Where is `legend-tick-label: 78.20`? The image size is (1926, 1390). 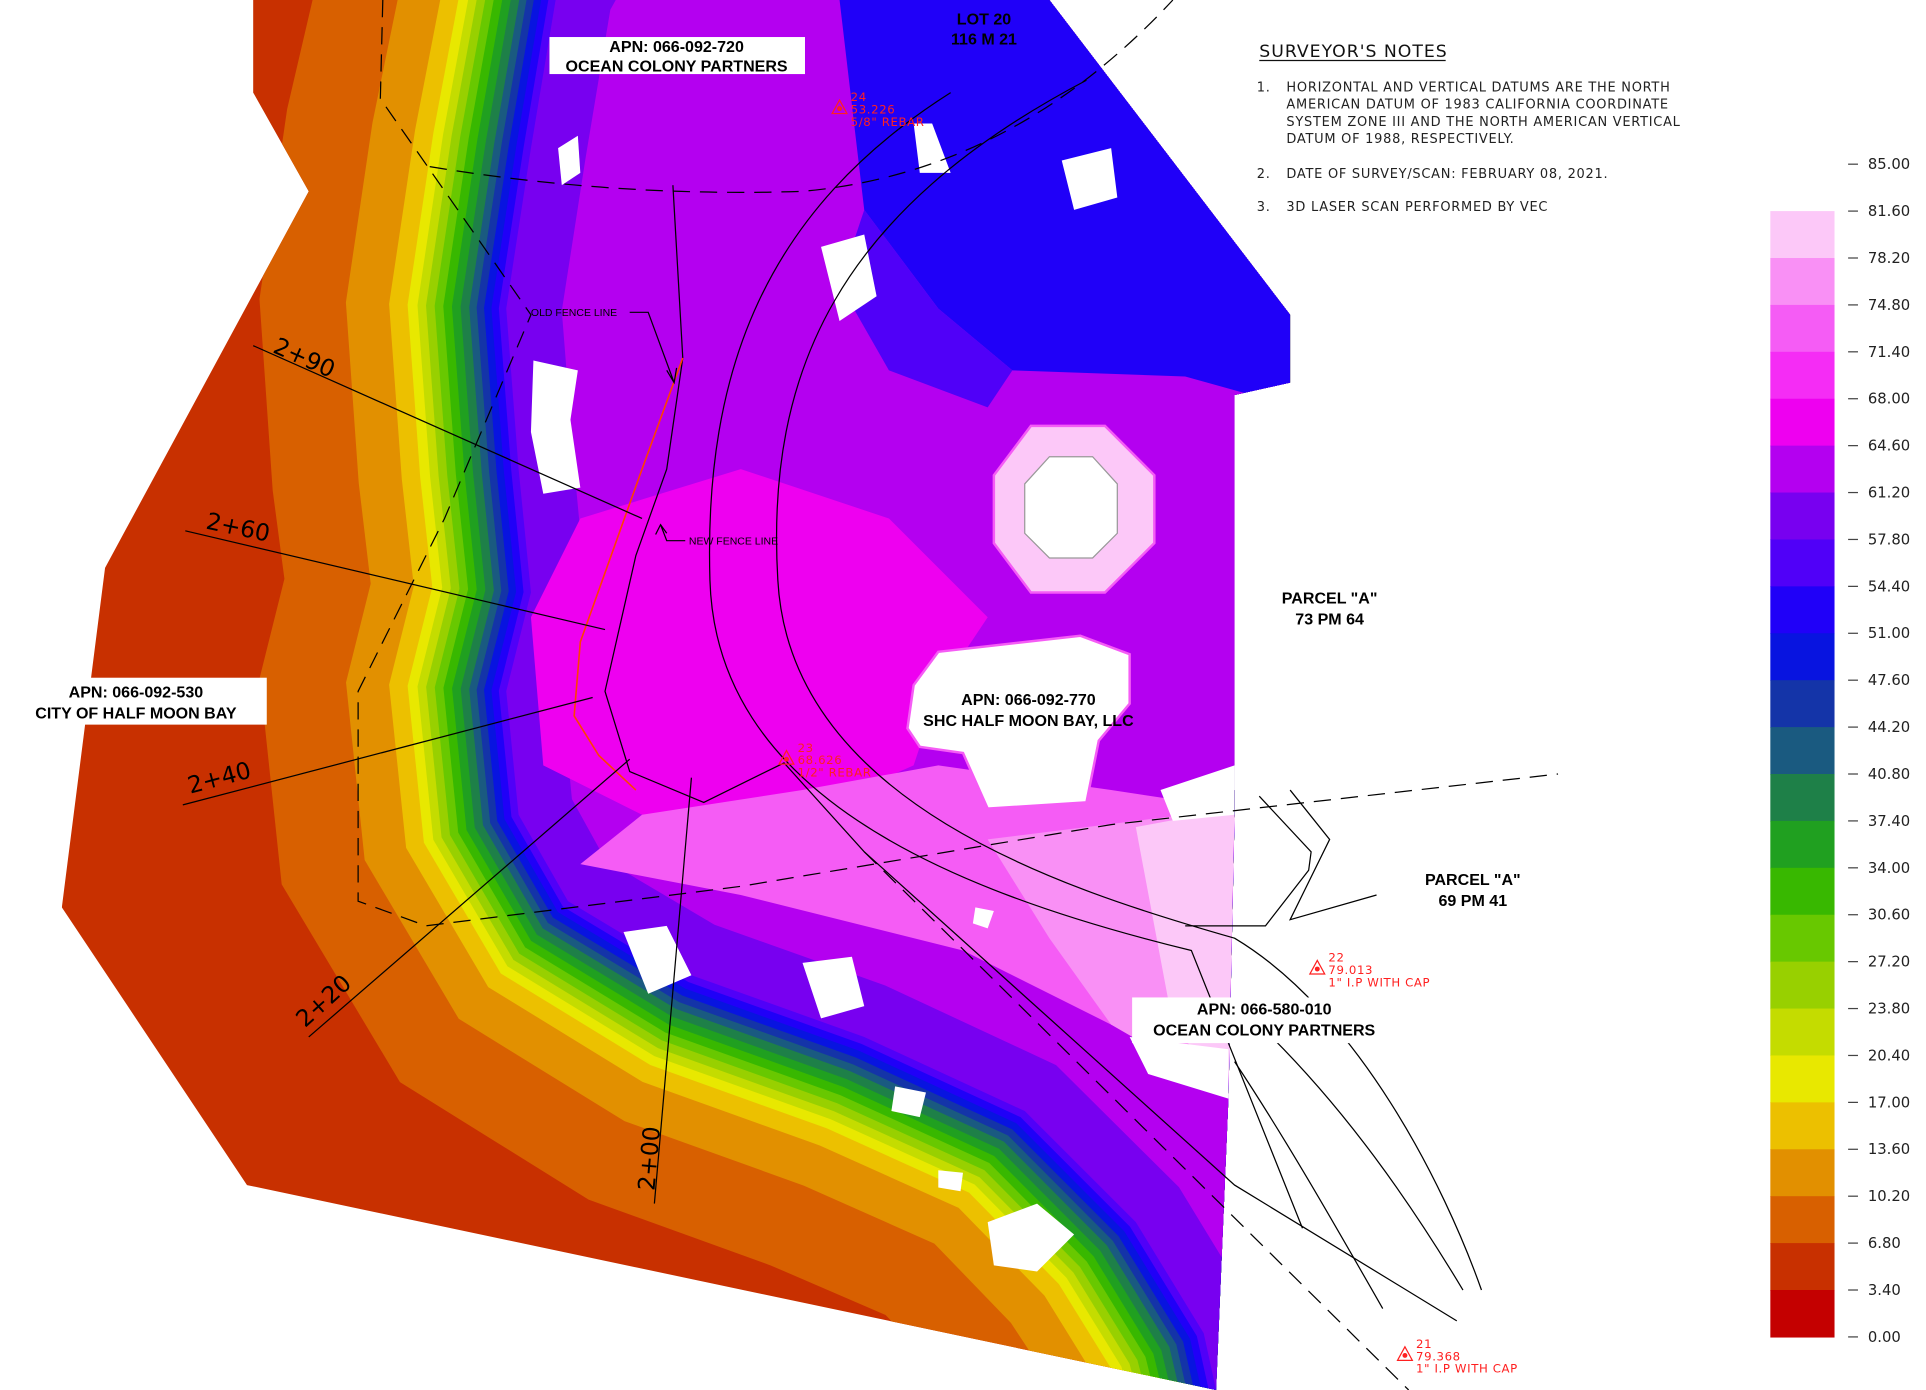 legend-tick-label: 78.20 is located at coordinates (1889, 258).